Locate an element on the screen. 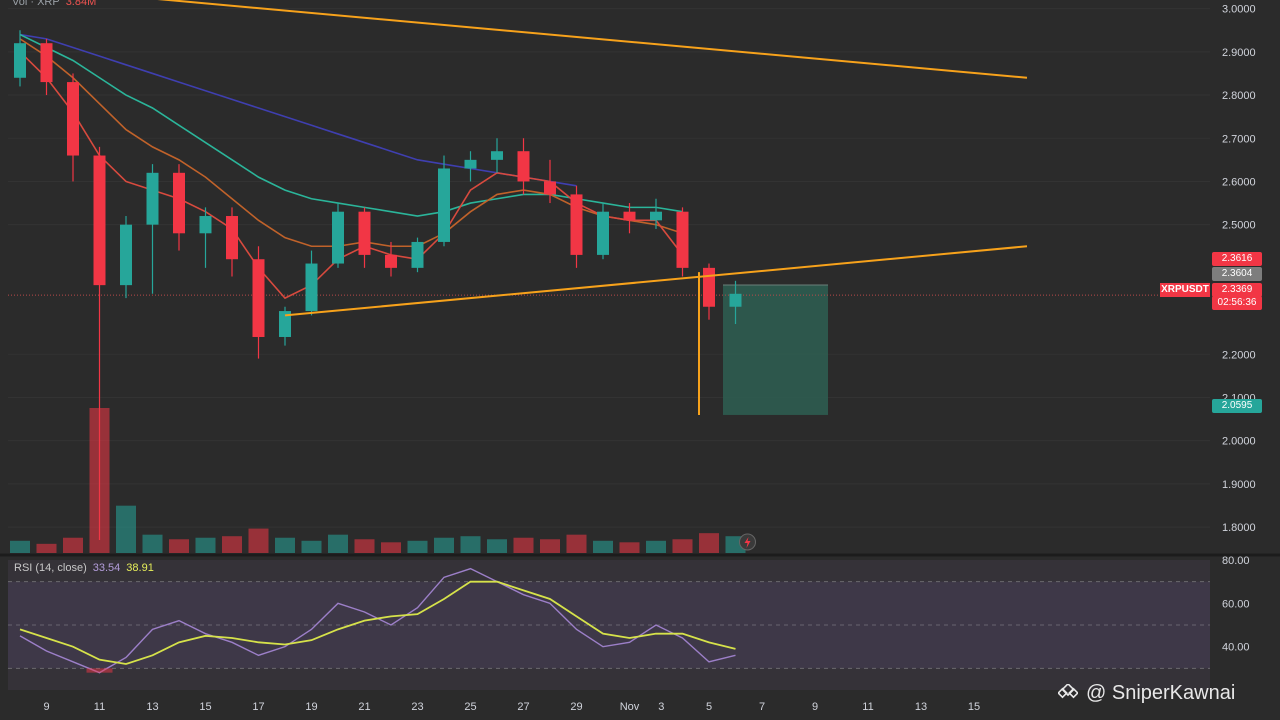  time-tick-label: 19 is located at coordinates (311, 707).